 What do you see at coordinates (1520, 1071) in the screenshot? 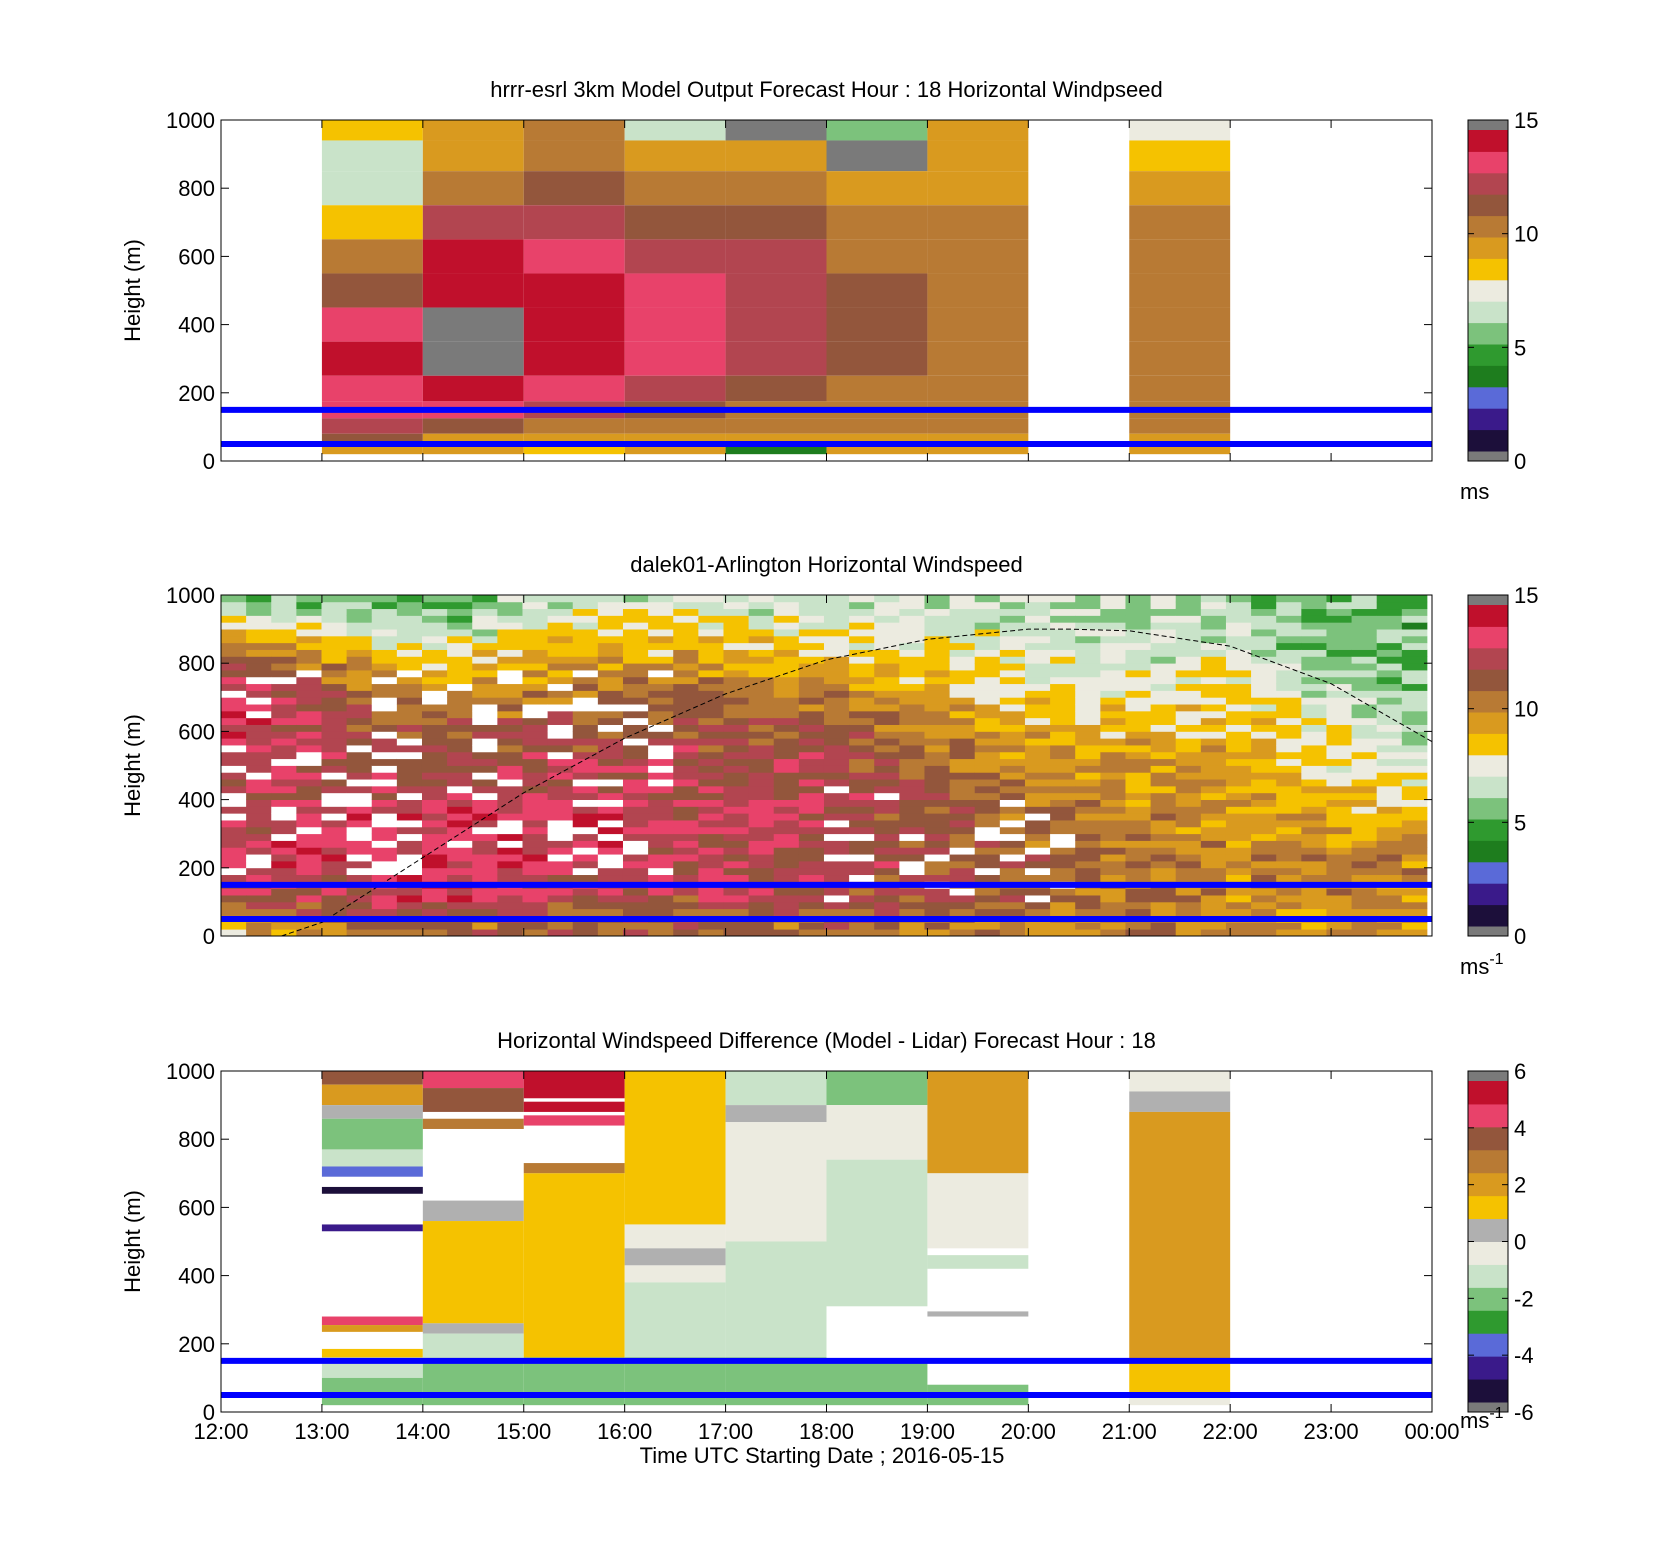
I see `colorbar-tick-label: 6` at bounding box center [1520, 1071].